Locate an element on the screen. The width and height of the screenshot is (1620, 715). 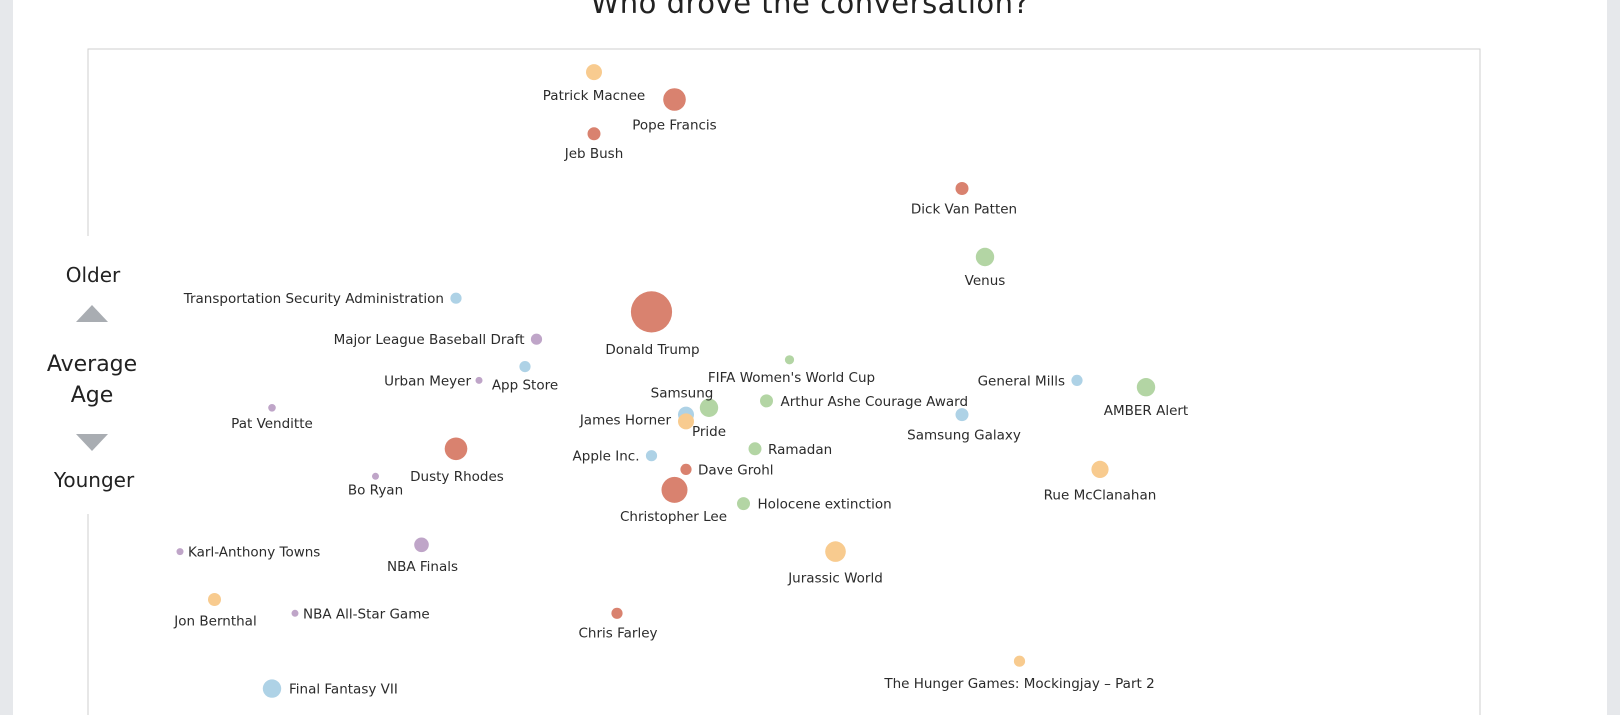
point-label-donald-trump: Donald Trump is located at coordinates (652, 350).